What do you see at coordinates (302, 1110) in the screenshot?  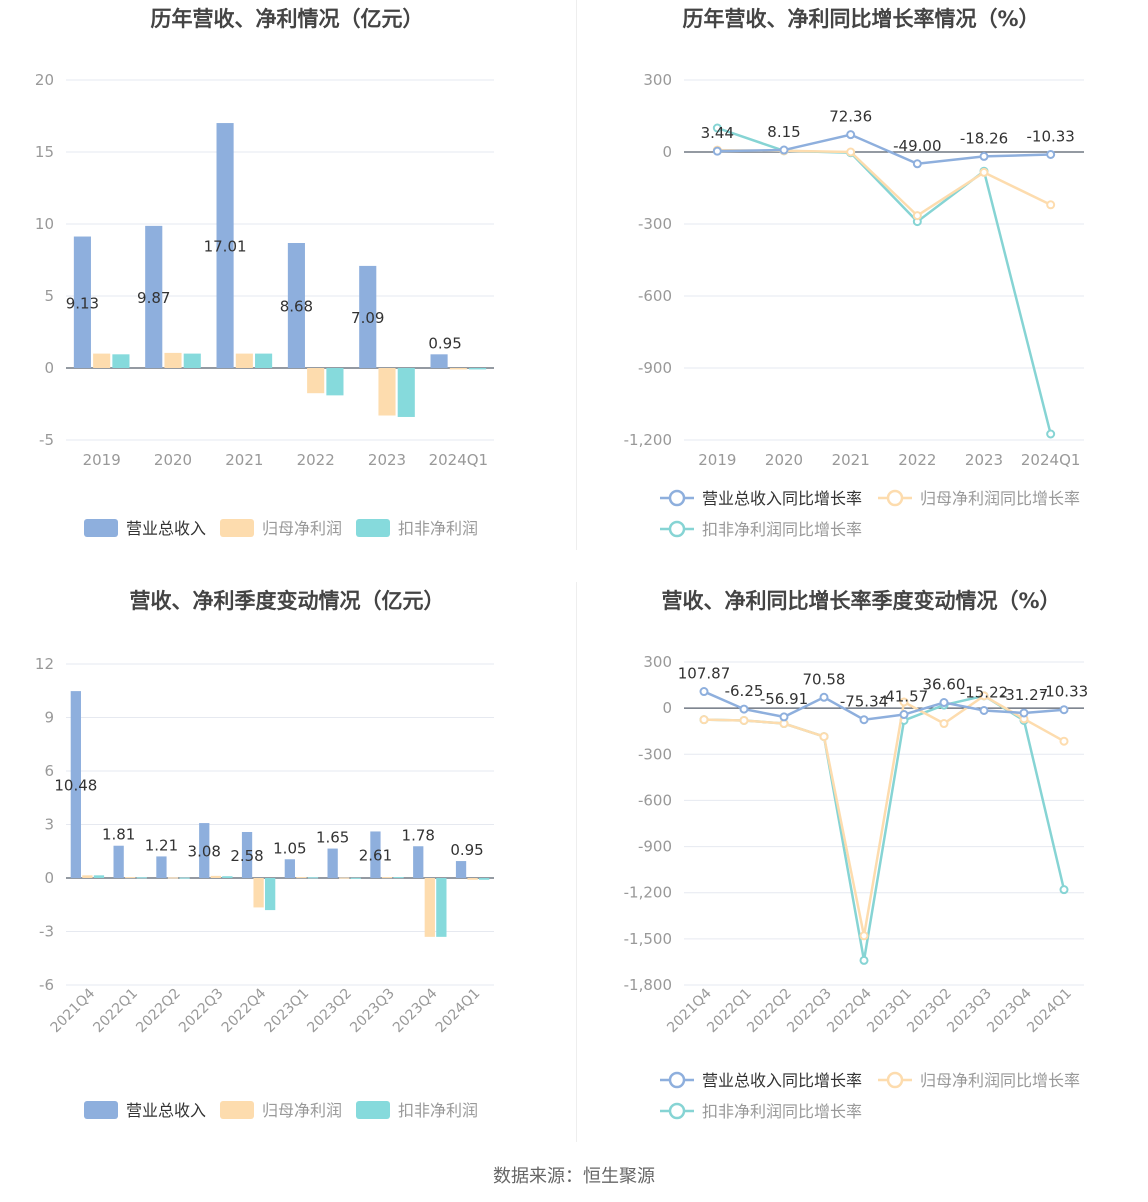 I see `legend-label: 归母净利润` at bounding box center [302, 1110].